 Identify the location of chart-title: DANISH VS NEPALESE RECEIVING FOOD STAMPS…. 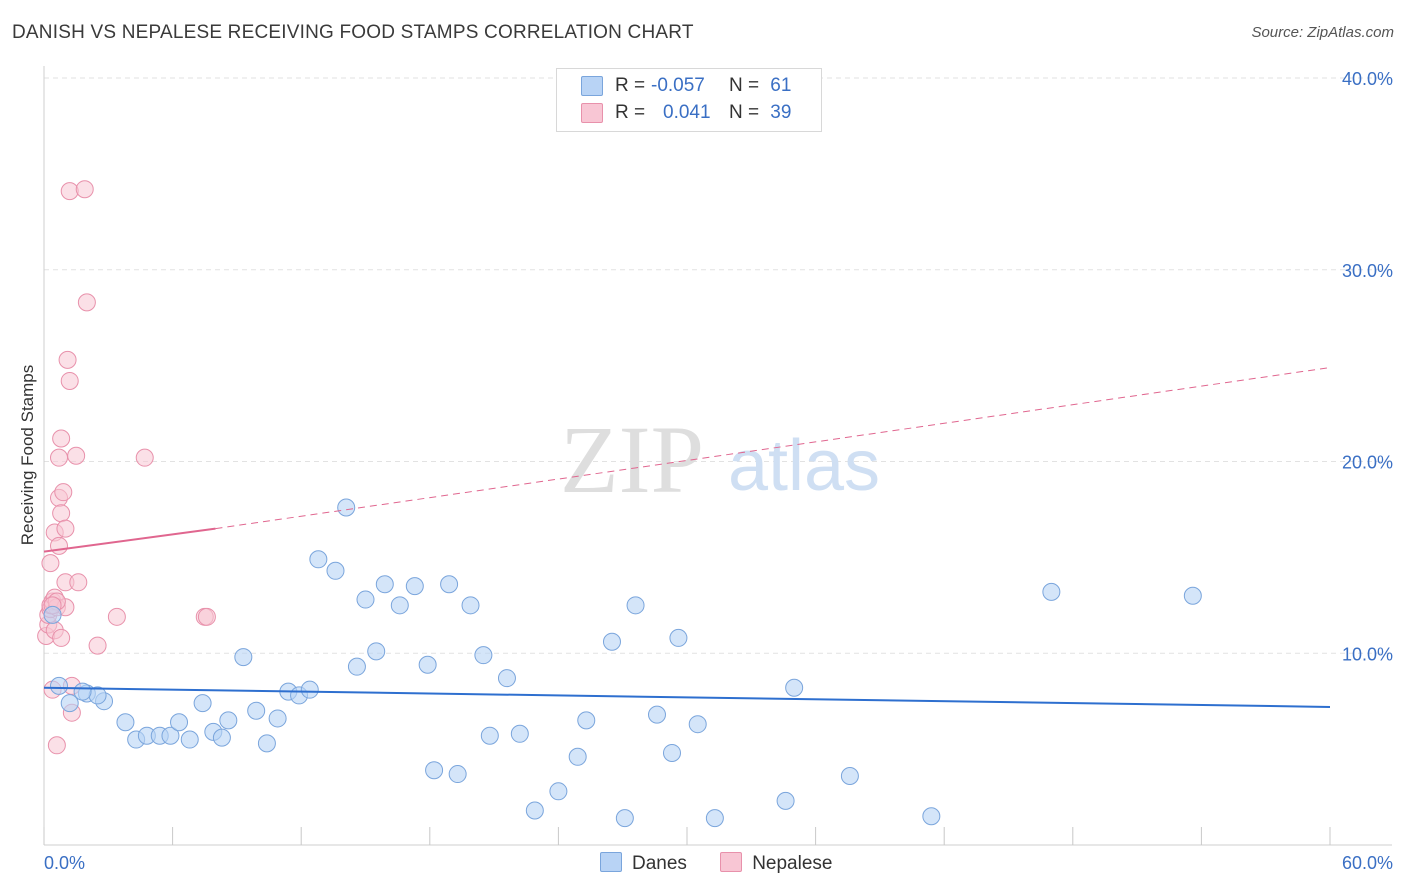
(353, 32).